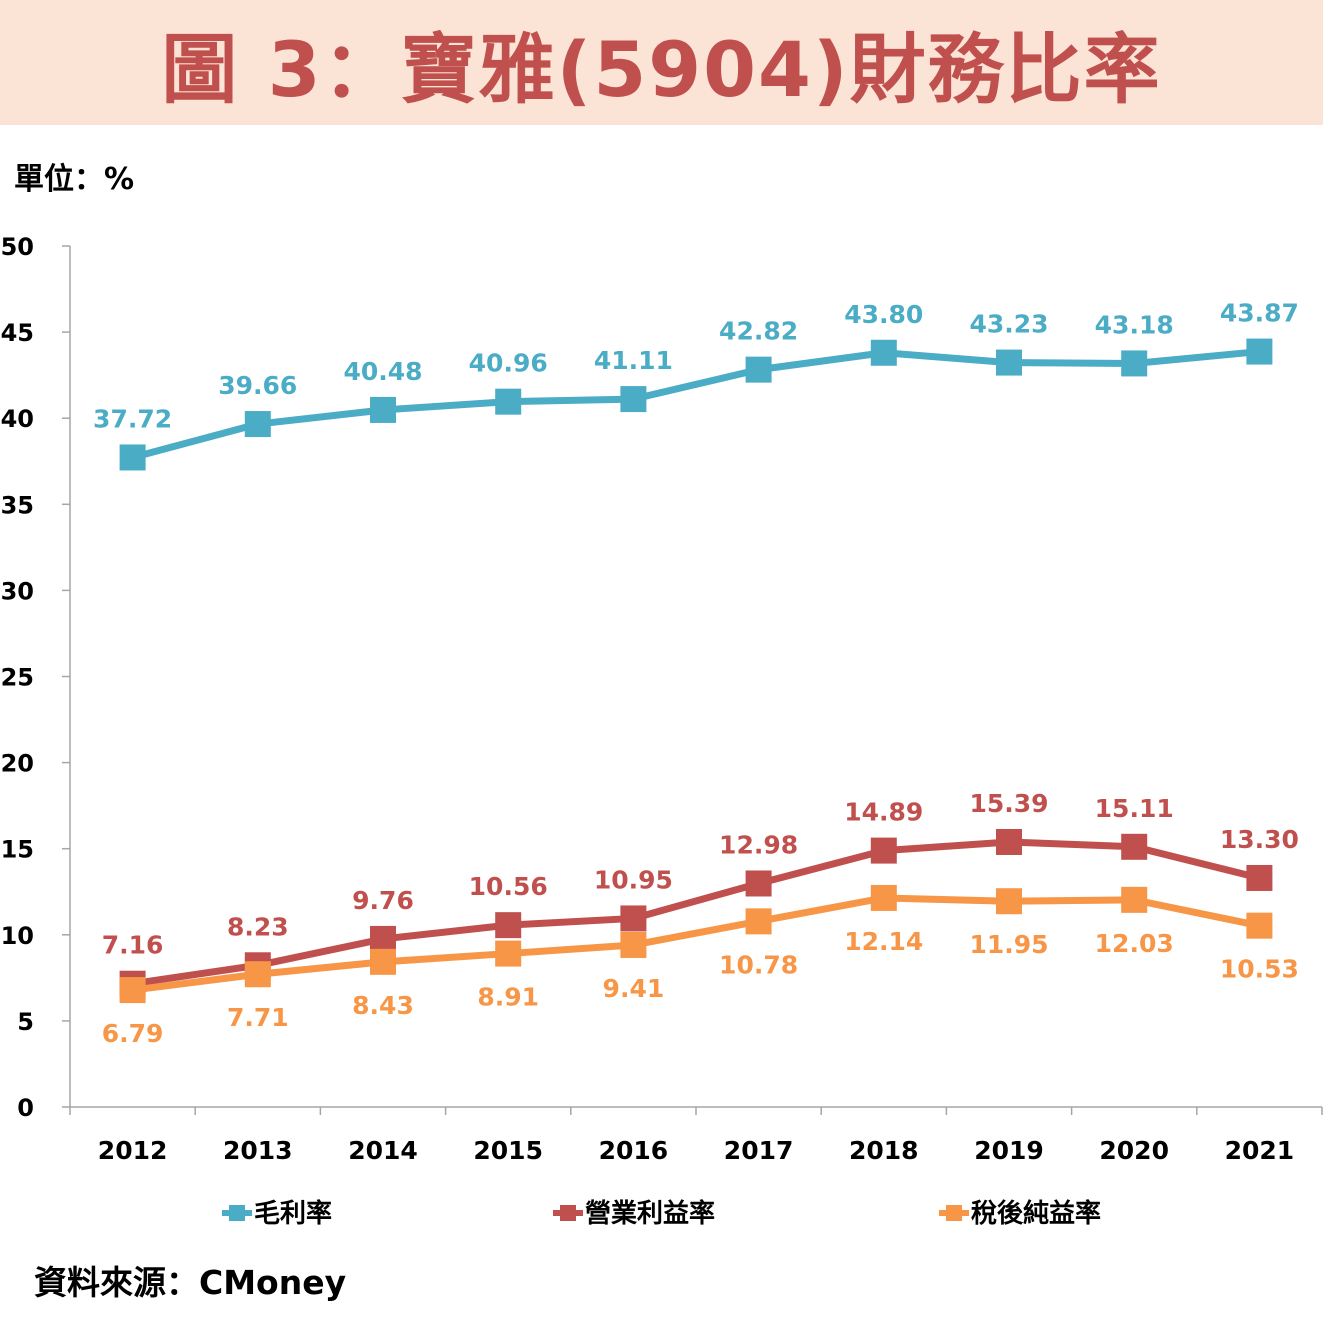 The height and width of the screenshot is (1323, 1323). I want to click on data-label: 8.43, so click(383, 1005).